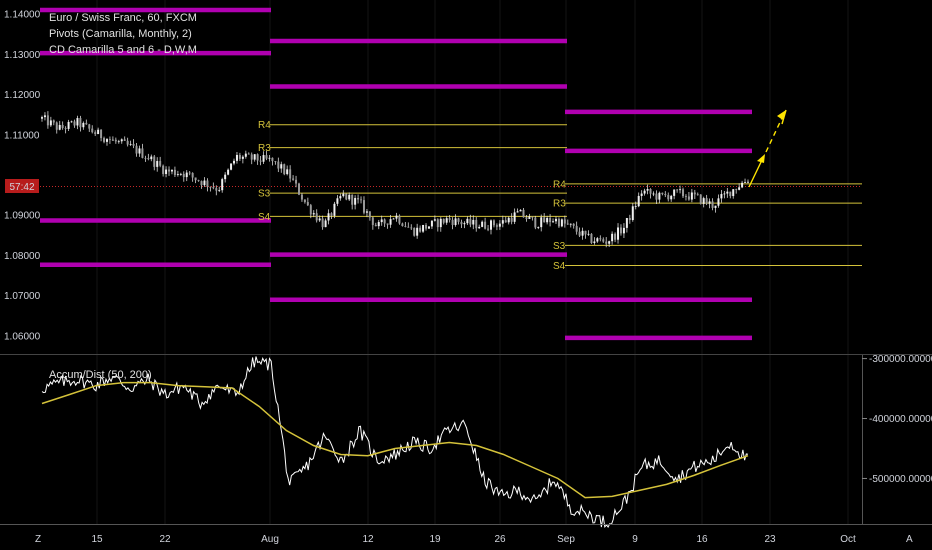 The image size is (932, 550). What do you see at coordinates (100, 375) in the screenshot?
I see `legend-accum: Accum/Dist (50, 200)` at bounding box center [100, 375].